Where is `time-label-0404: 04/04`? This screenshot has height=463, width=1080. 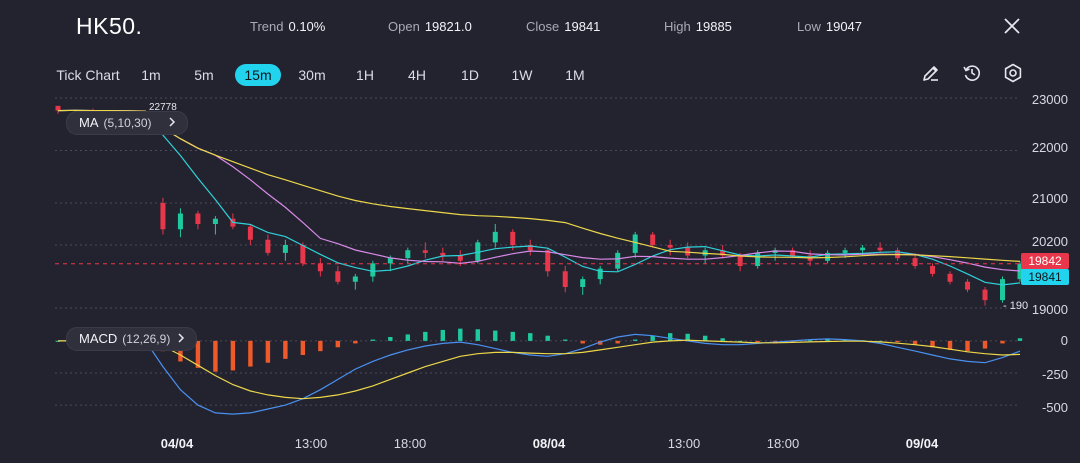
time-label-0404: 04/04 is located at coordinates (177, 443).